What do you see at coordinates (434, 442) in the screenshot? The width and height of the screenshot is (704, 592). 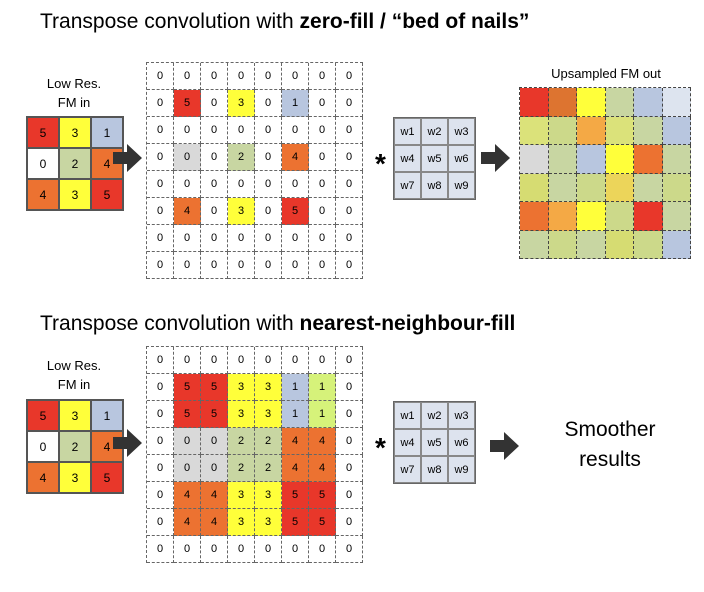 I see `bottom-kernel: w1 w2 w3 w4 w5 w6 w7 w8 w9` at bounding box center [434, 442].